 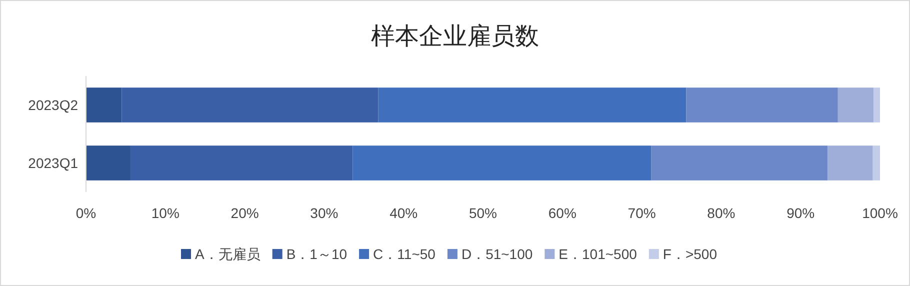 I want to click on x-tick-label: 0%, so click(x=86, y=213).